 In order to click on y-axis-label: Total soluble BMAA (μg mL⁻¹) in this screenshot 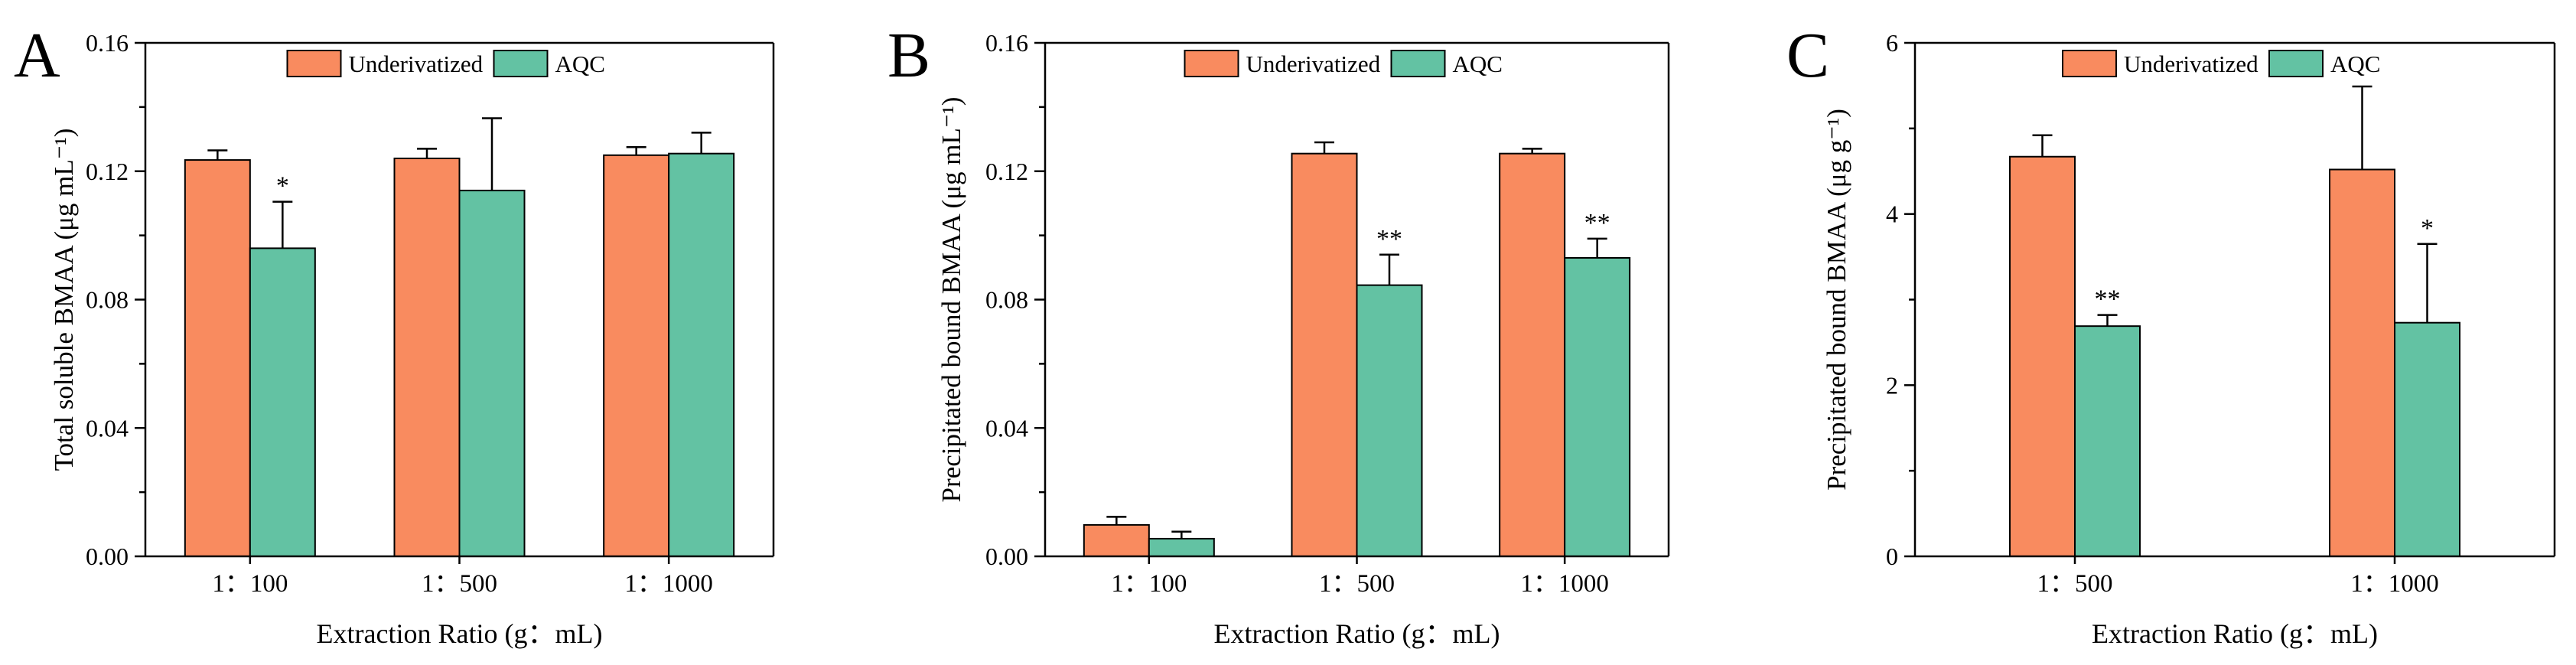, I will do `click(64, 300)`.